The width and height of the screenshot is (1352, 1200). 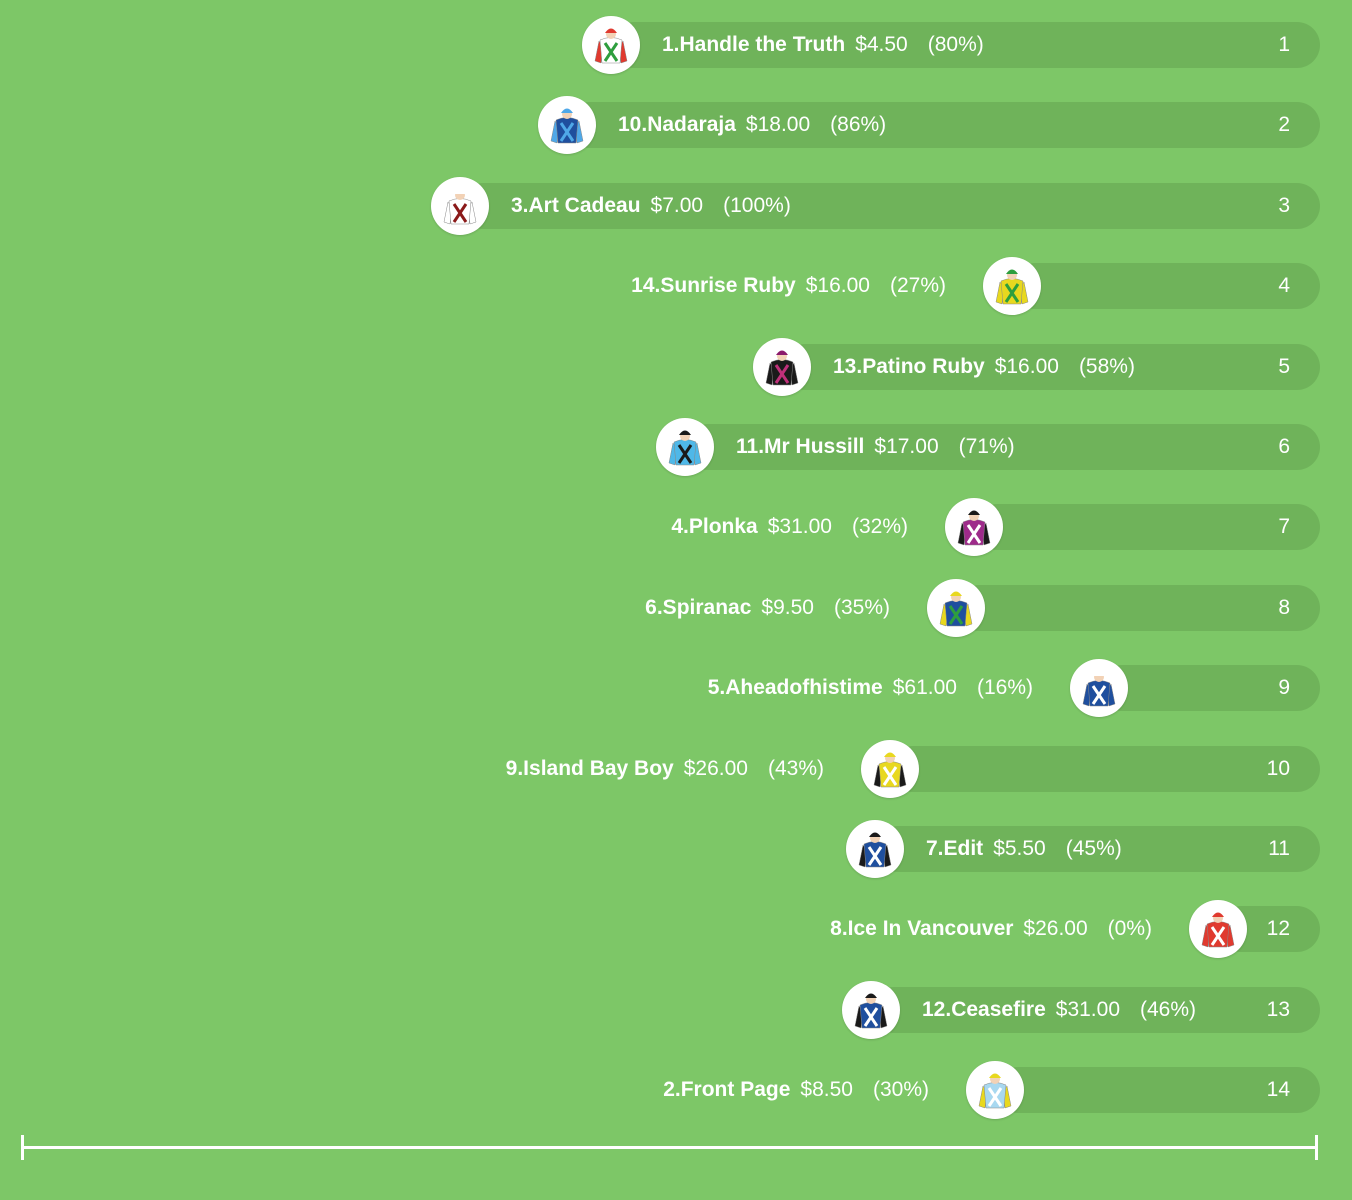 What do you see at coordinates (870, 688) in the screenshot?
I see `runner-label: 5.Aheadofhistime $61.00 (16%)` at bounding box center [870, 688].